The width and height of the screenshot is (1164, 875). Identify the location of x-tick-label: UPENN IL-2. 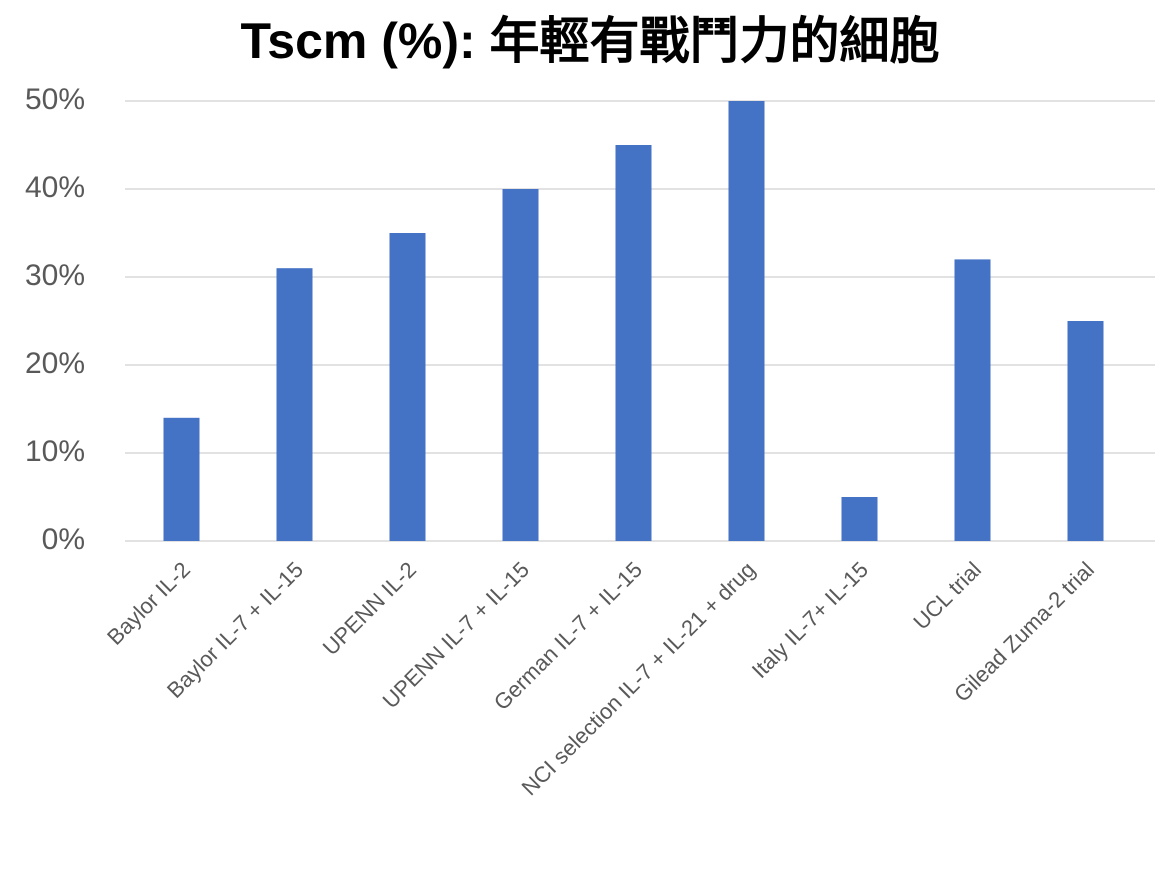
(369, 608).